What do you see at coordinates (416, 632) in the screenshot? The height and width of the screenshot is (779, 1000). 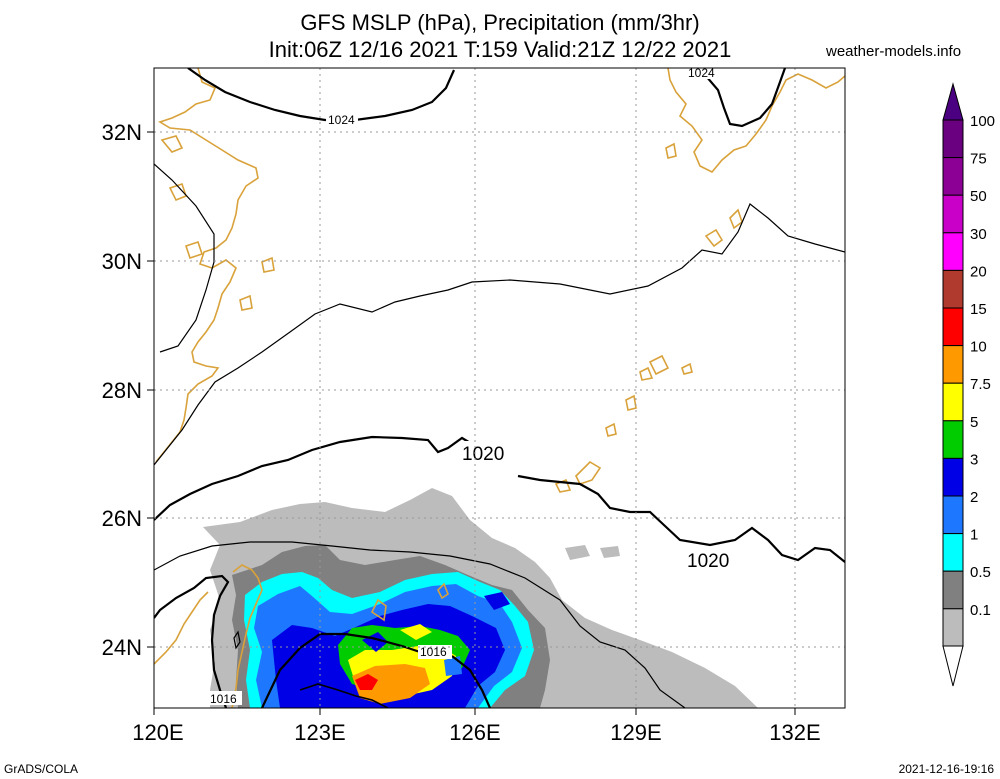 I see `precip-7.5-patch` at bounding box center [416, 632].